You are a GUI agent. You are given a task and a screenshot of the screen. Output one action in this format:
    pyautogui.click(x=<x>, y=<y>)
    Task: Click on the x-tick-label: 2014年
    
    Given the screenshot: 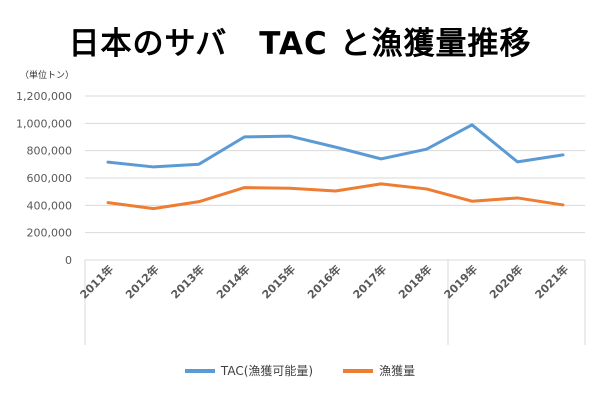 What is the action you would take?
    pyautogui.click(x=232, y=281)
    